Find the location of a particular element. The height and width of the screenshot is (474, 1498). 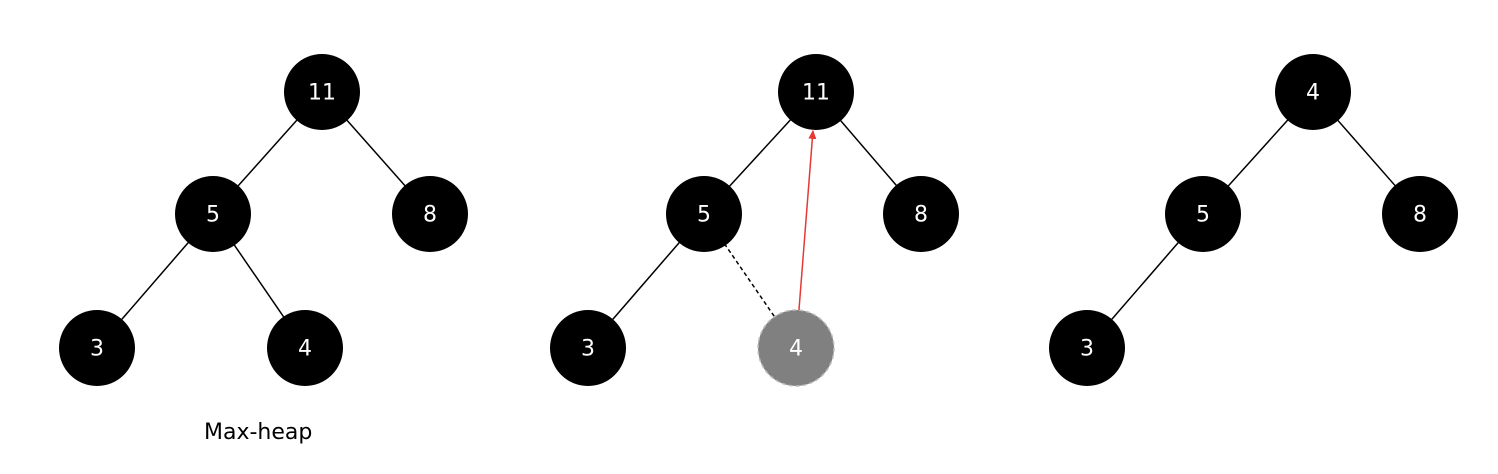

tree-1-node-left-circle is located at coordinates (213, 214).